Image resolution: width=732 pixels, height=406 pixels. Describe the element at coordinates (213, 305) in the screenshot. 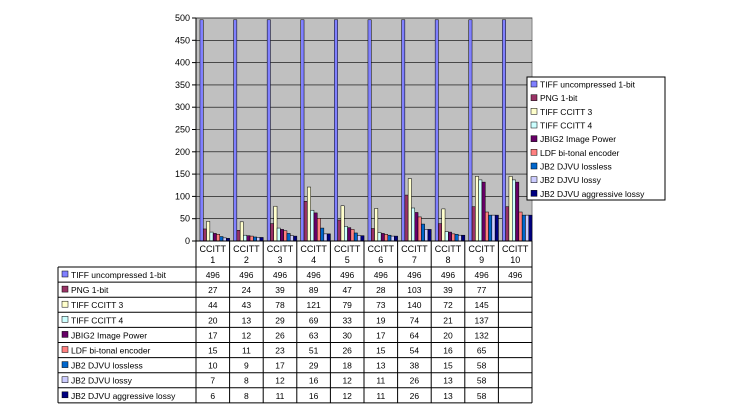

I see `table-cell: 44` at that location.